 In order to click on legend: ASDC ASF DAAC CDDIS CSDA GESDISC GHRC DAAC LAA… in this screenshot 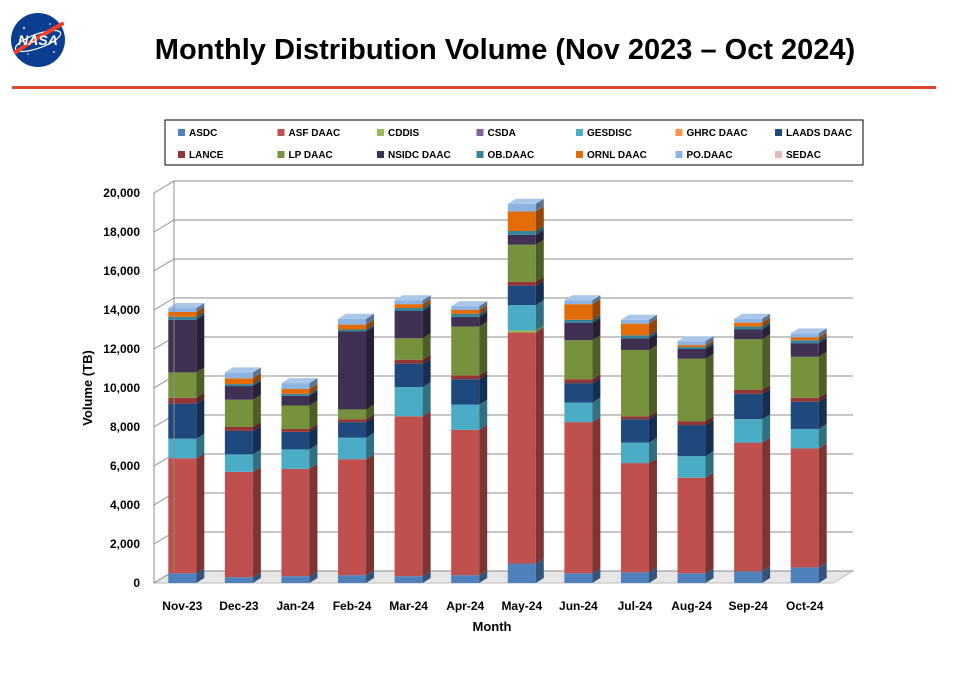, I will do `click(514, 142)`.